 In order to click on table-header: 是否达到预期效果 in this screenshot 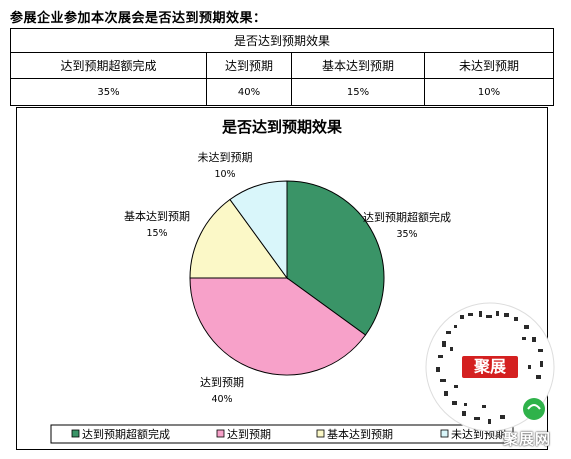, I will do `click(282, 40)`.